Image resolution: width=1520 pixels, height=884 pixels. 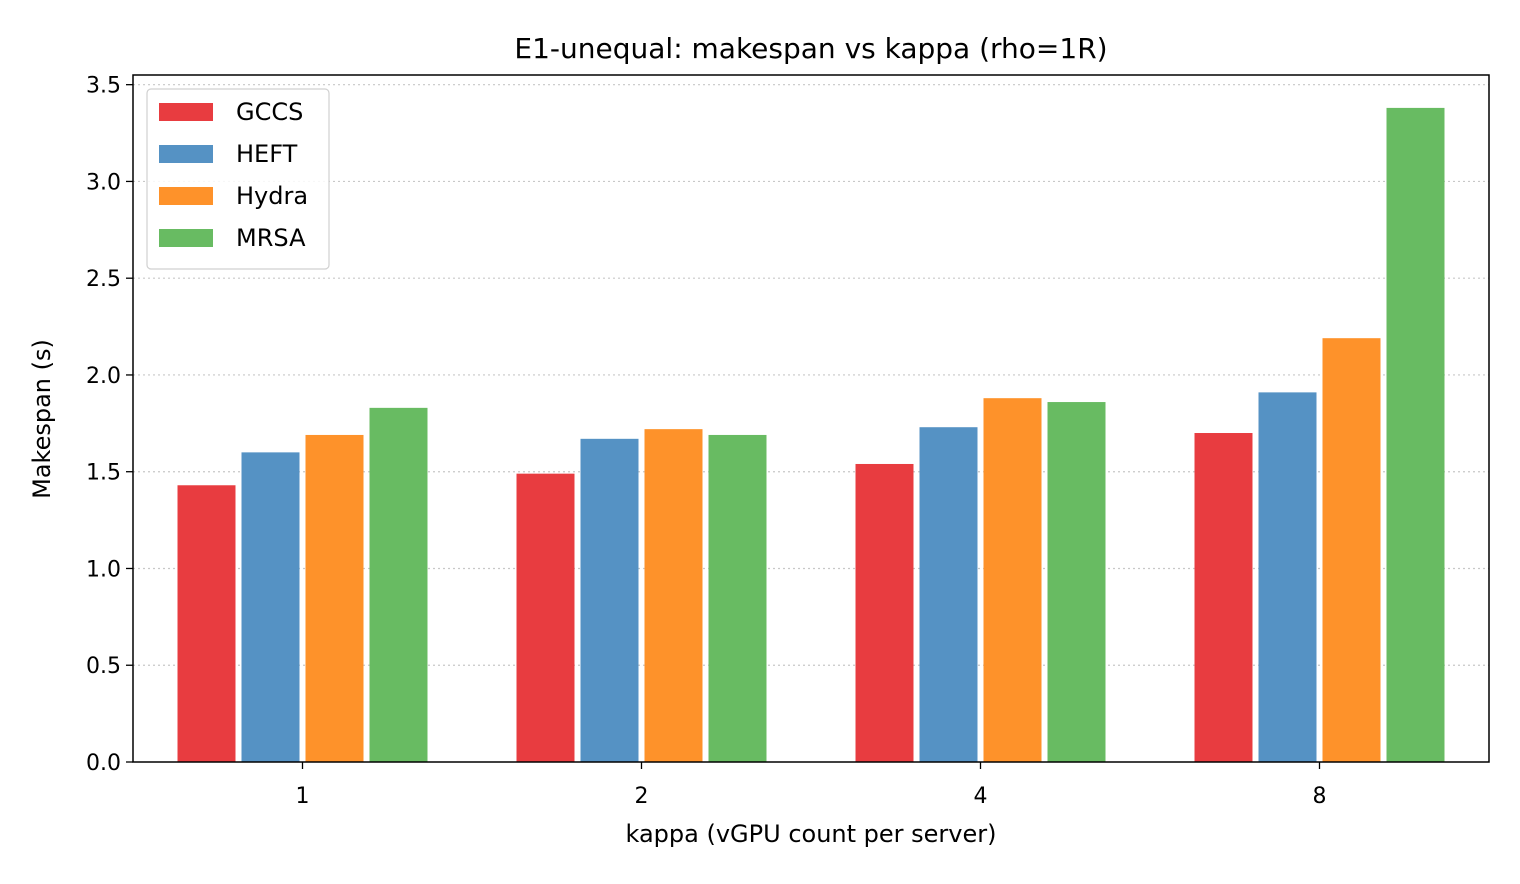 What do you see at coordinates (811, 785) in the screenshot?
I see `x-axis-ticks: 1 2 4 8` at bounding box center [811, 785].